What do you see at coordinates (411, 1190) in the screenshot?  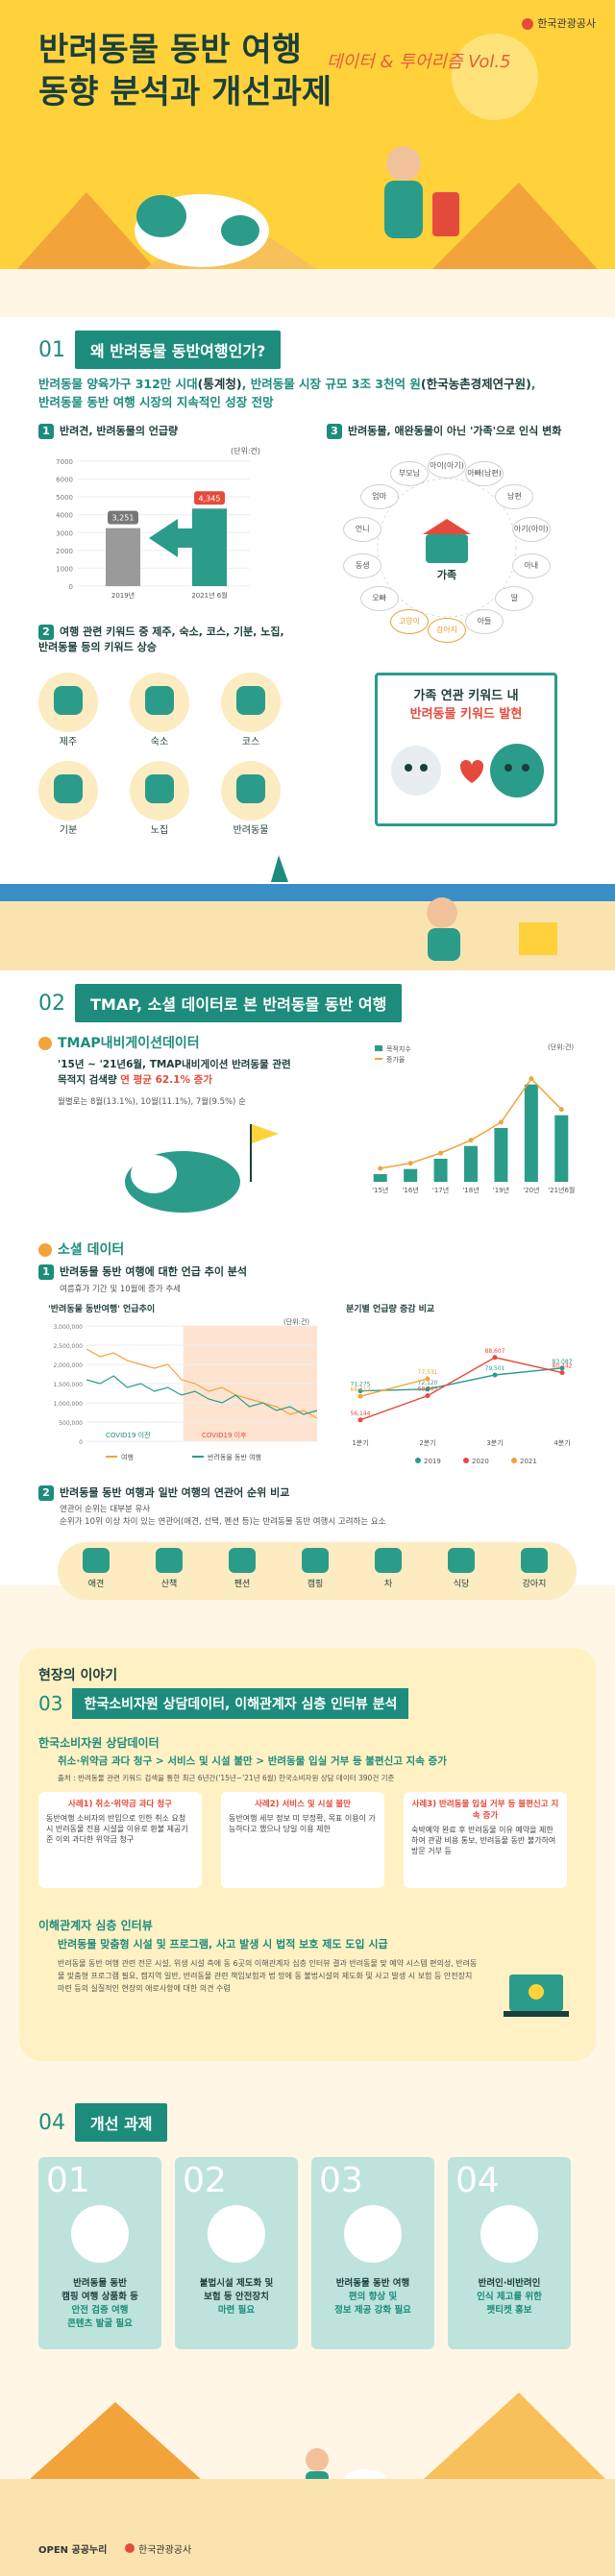 I see `tmap-category-label: '16년` at bounding box center [411, 1190].